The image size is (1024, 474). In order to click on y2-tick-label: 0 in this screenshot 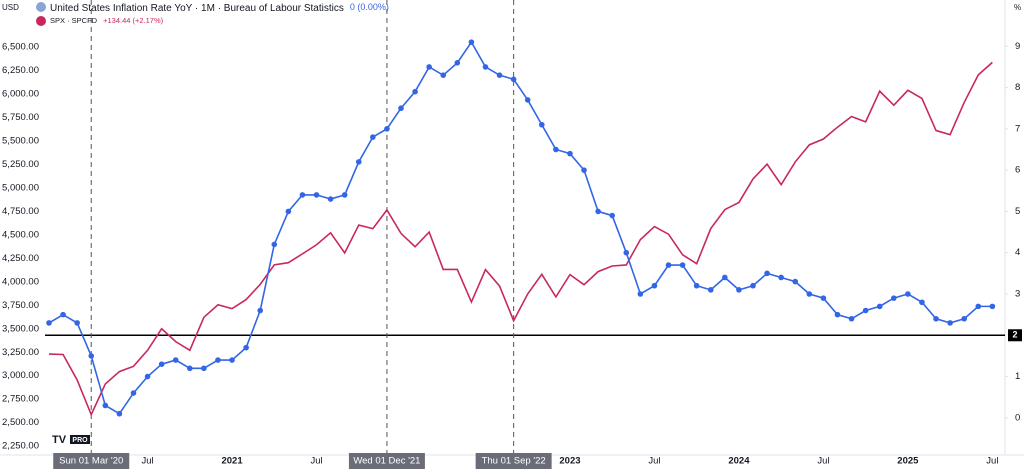, I will do `click(1017, 417)`.